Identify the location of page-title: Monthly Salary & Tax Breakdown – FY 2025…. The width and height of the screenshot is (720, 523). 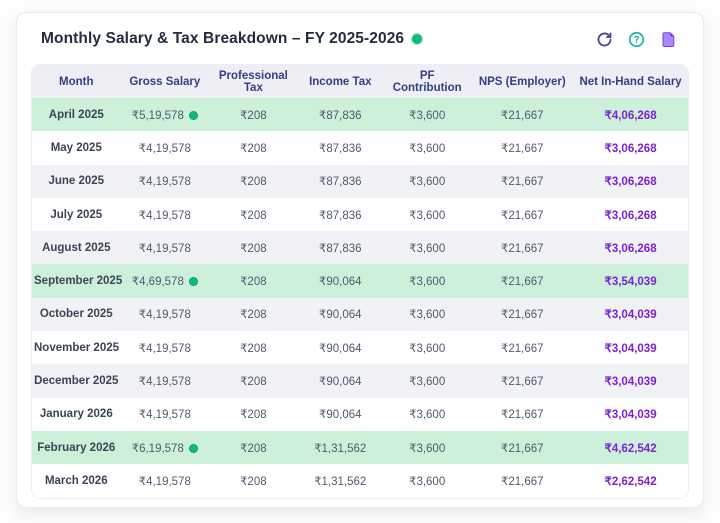
(223, 38).